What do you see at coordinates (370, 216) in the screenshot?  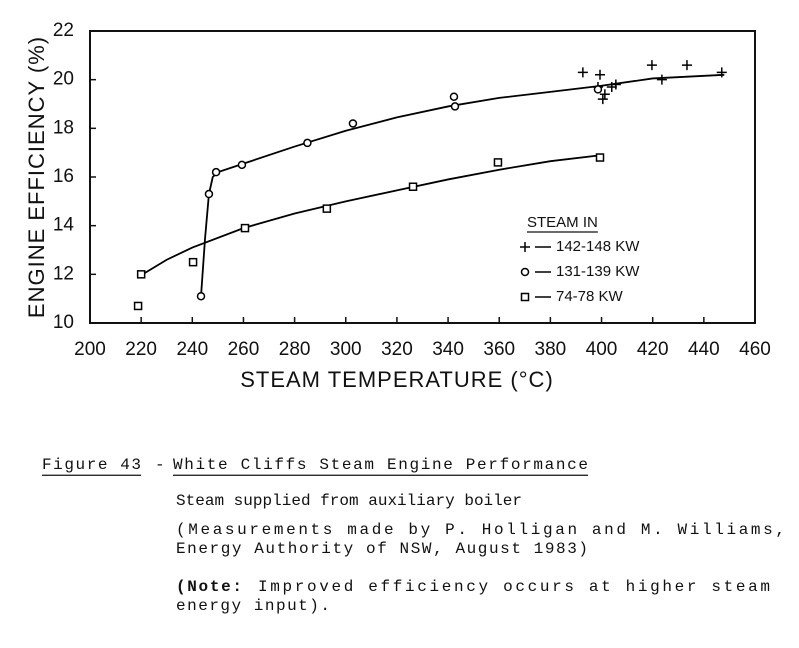 I see `fit-curve` at bounding box center [370, 216].